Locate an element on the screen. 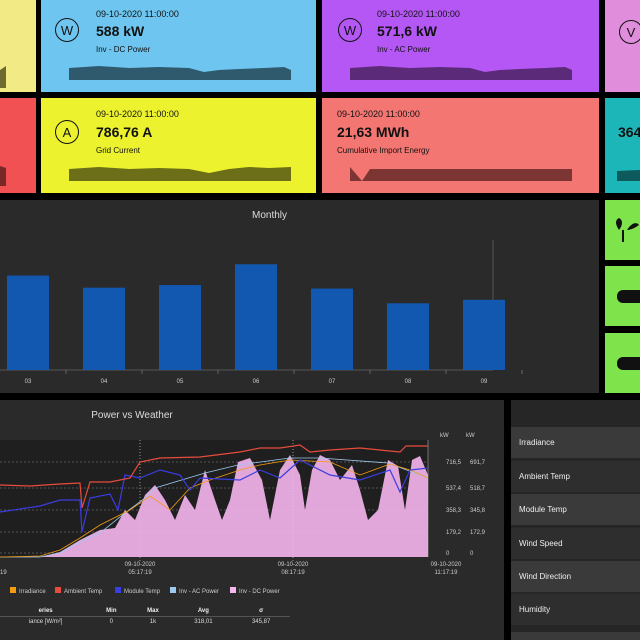  tile-value: 588 kW is located at coordinates (120, 31).